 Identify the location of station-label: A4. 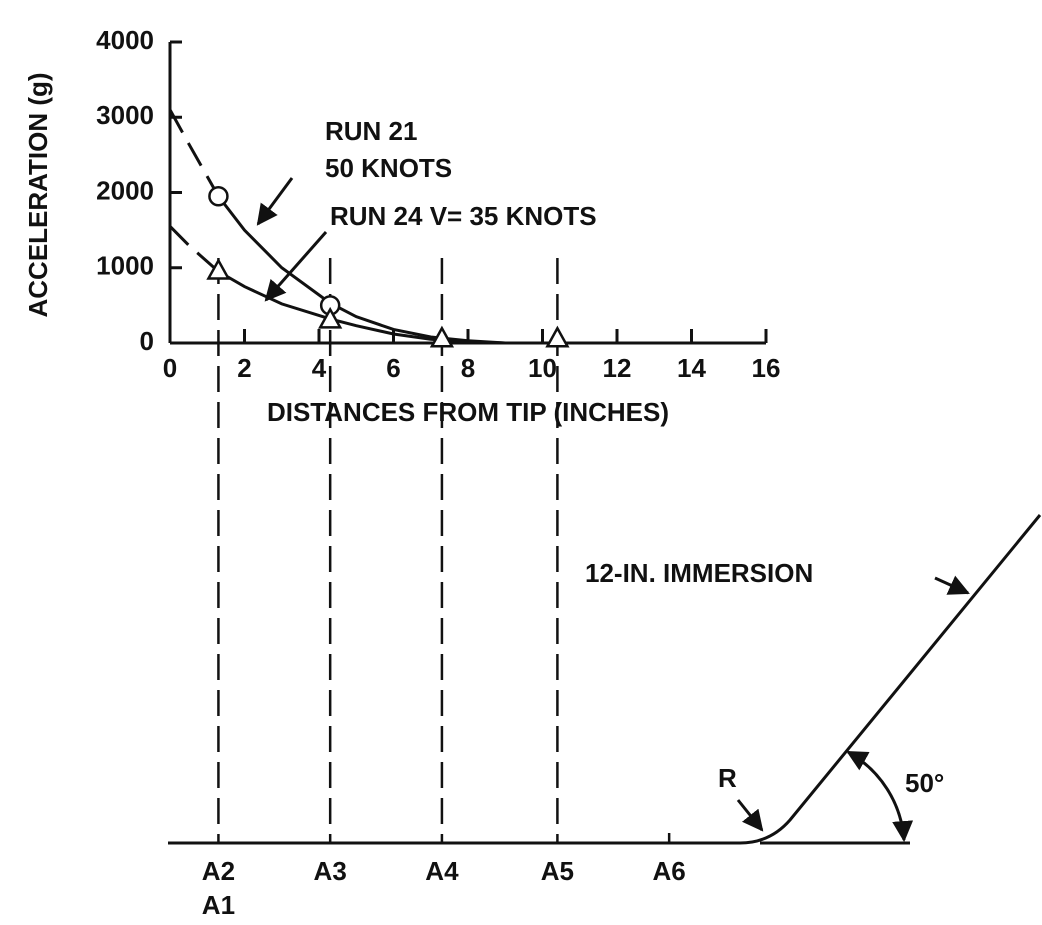
(442, 871).